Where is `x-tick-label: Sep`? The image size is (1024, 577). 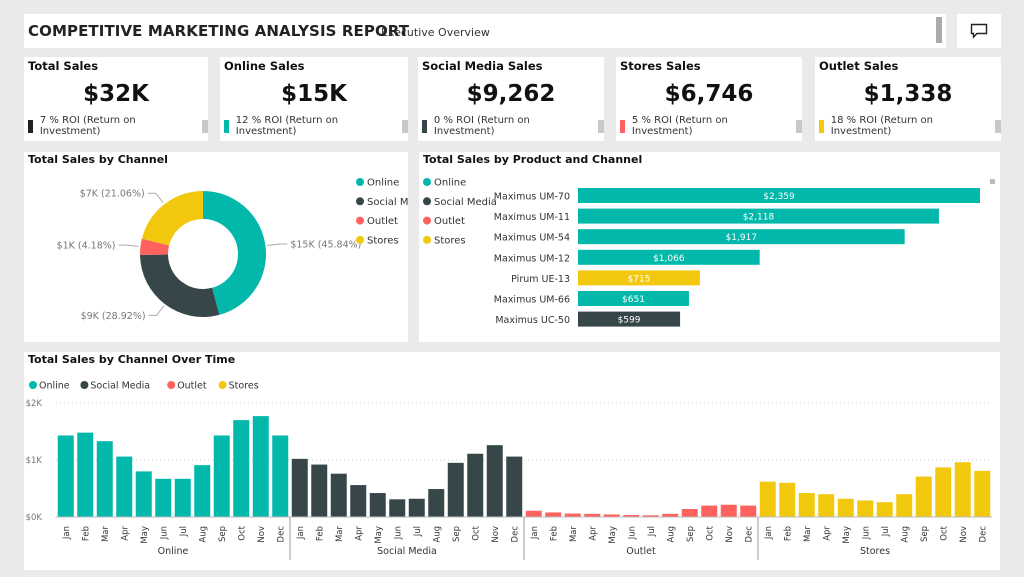 x-tick-label: Sep is located at coordinates (691, 534).